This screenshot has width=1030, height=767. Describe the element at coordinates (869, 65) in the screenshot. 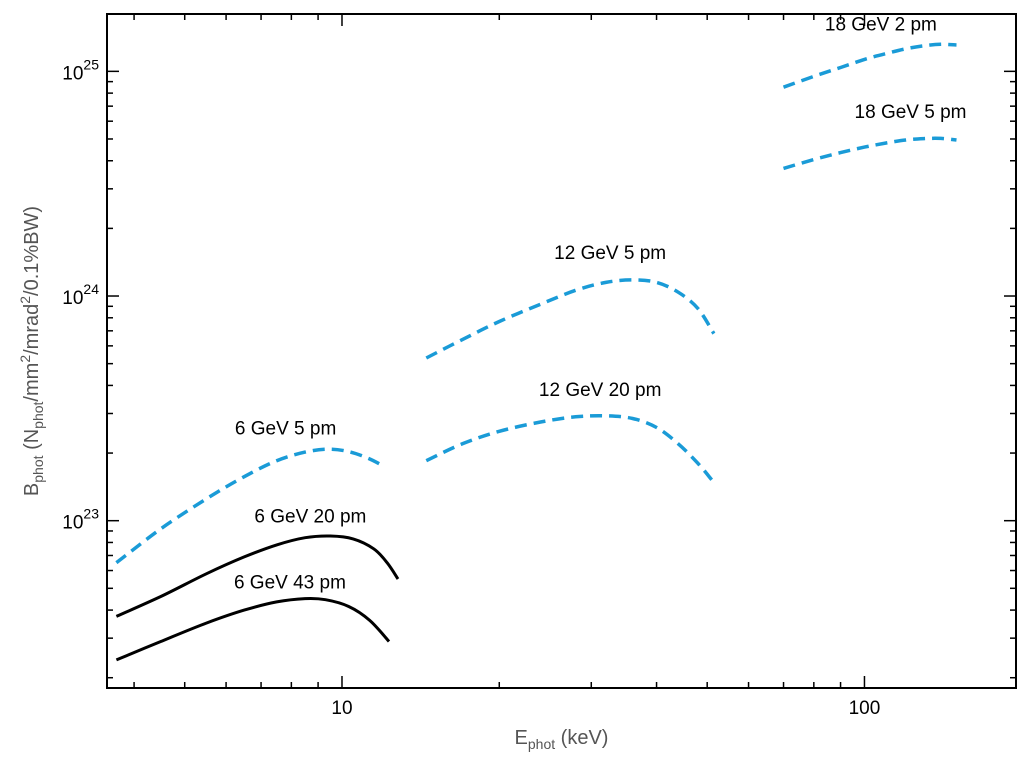

I see `series-line-18-gev-2-pm` at that location.